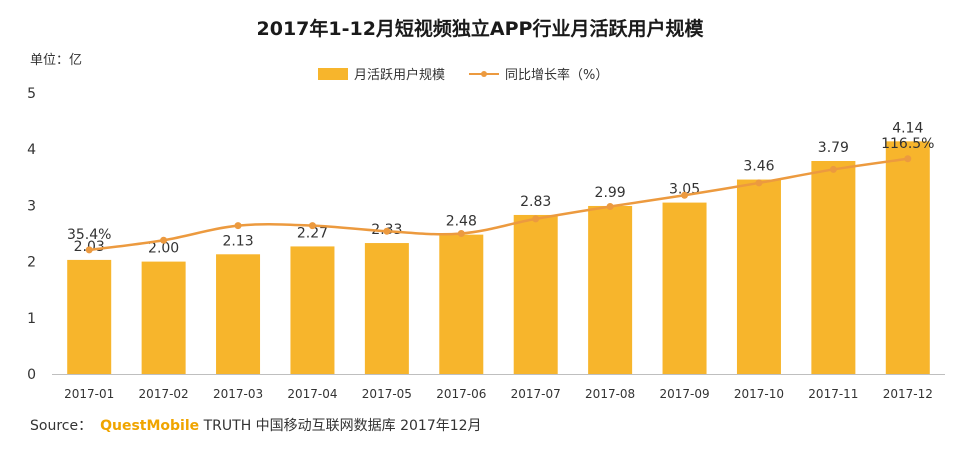 Image resolution: width=960 pixels, height=452 pixels. I want to click on y-tick-label: 1, so click(31, 319).